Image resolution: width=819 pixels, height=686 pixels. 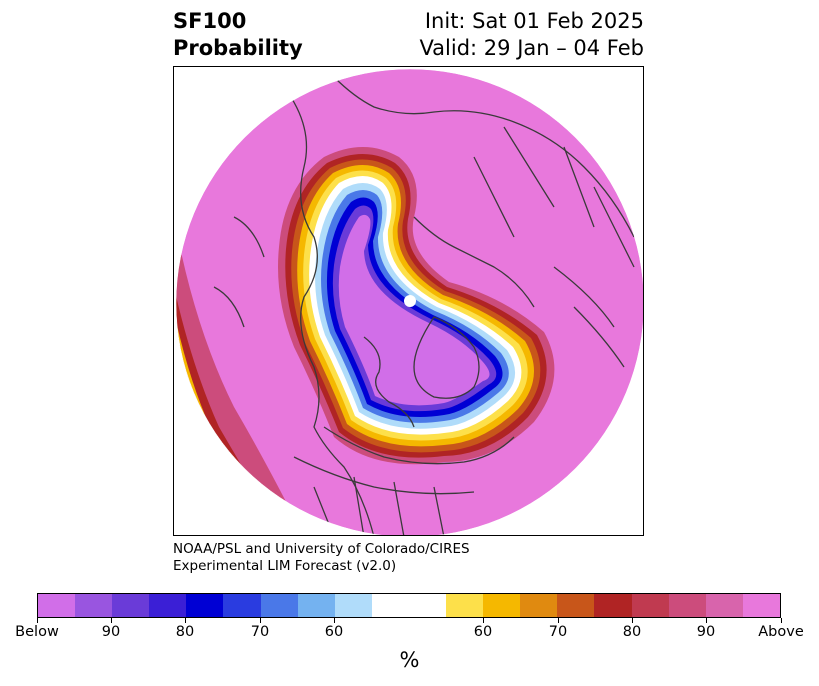 I want to click on title-left-block: SF100 Probability, so click(x=238, y=35).